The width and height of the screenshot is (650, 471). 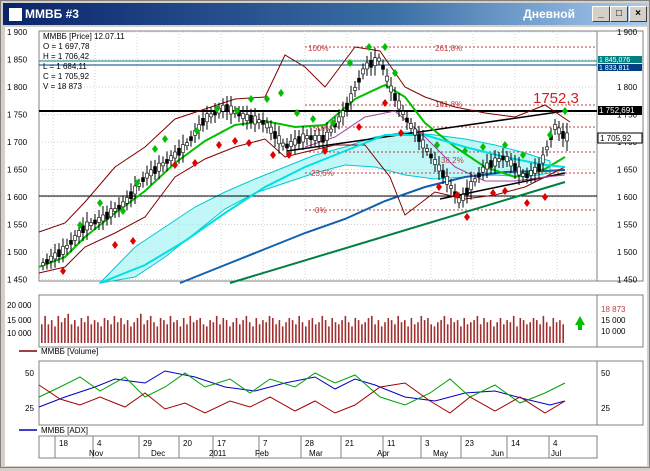 I want to click on adx-axis, so click(x=620, y=393).